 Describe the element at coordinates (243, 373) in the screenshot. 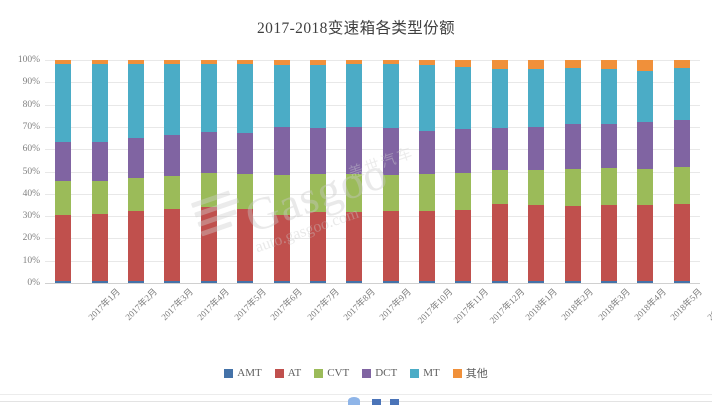

I see `legend-item-amt: AMT` at that location.